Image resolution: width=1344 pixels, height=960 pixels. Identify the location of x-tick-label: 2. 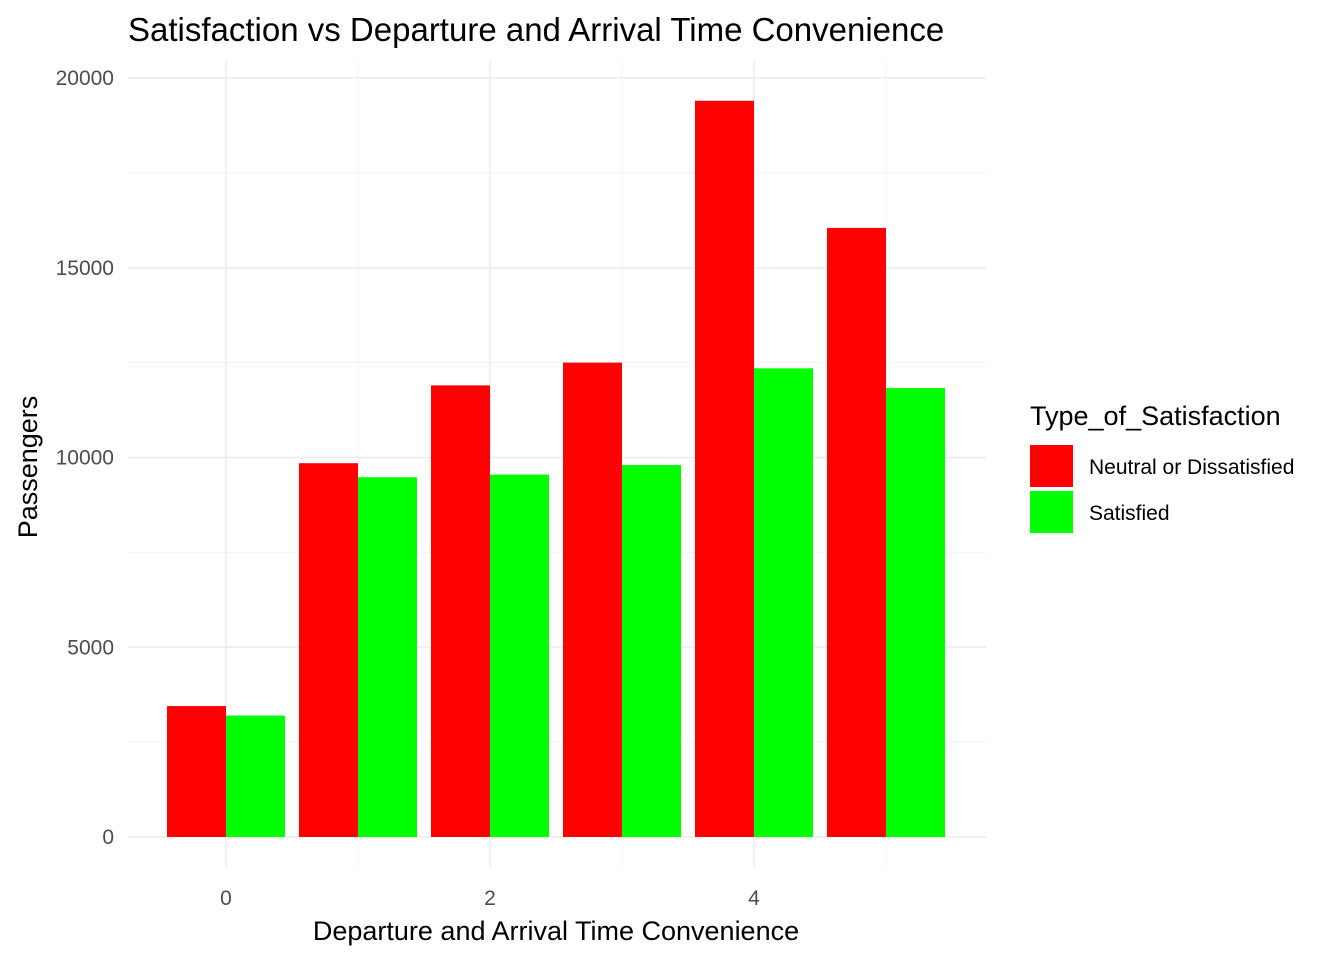
(490, 898).